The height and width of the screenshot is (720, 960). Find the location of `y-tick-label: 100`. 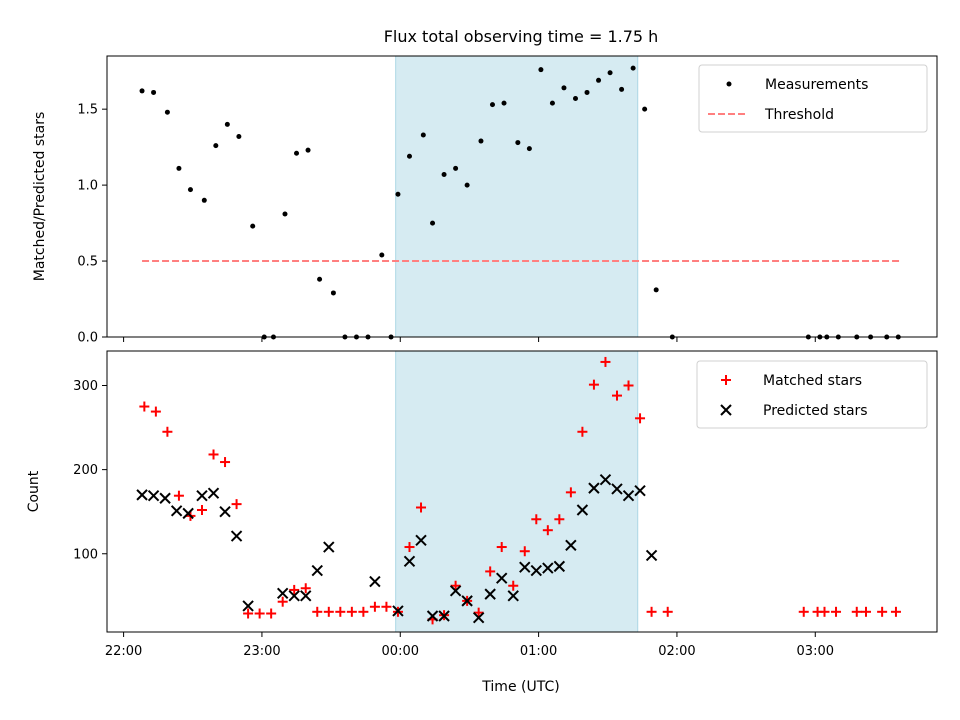

y-tick-label: 100 is located at coordinates (85, 554).